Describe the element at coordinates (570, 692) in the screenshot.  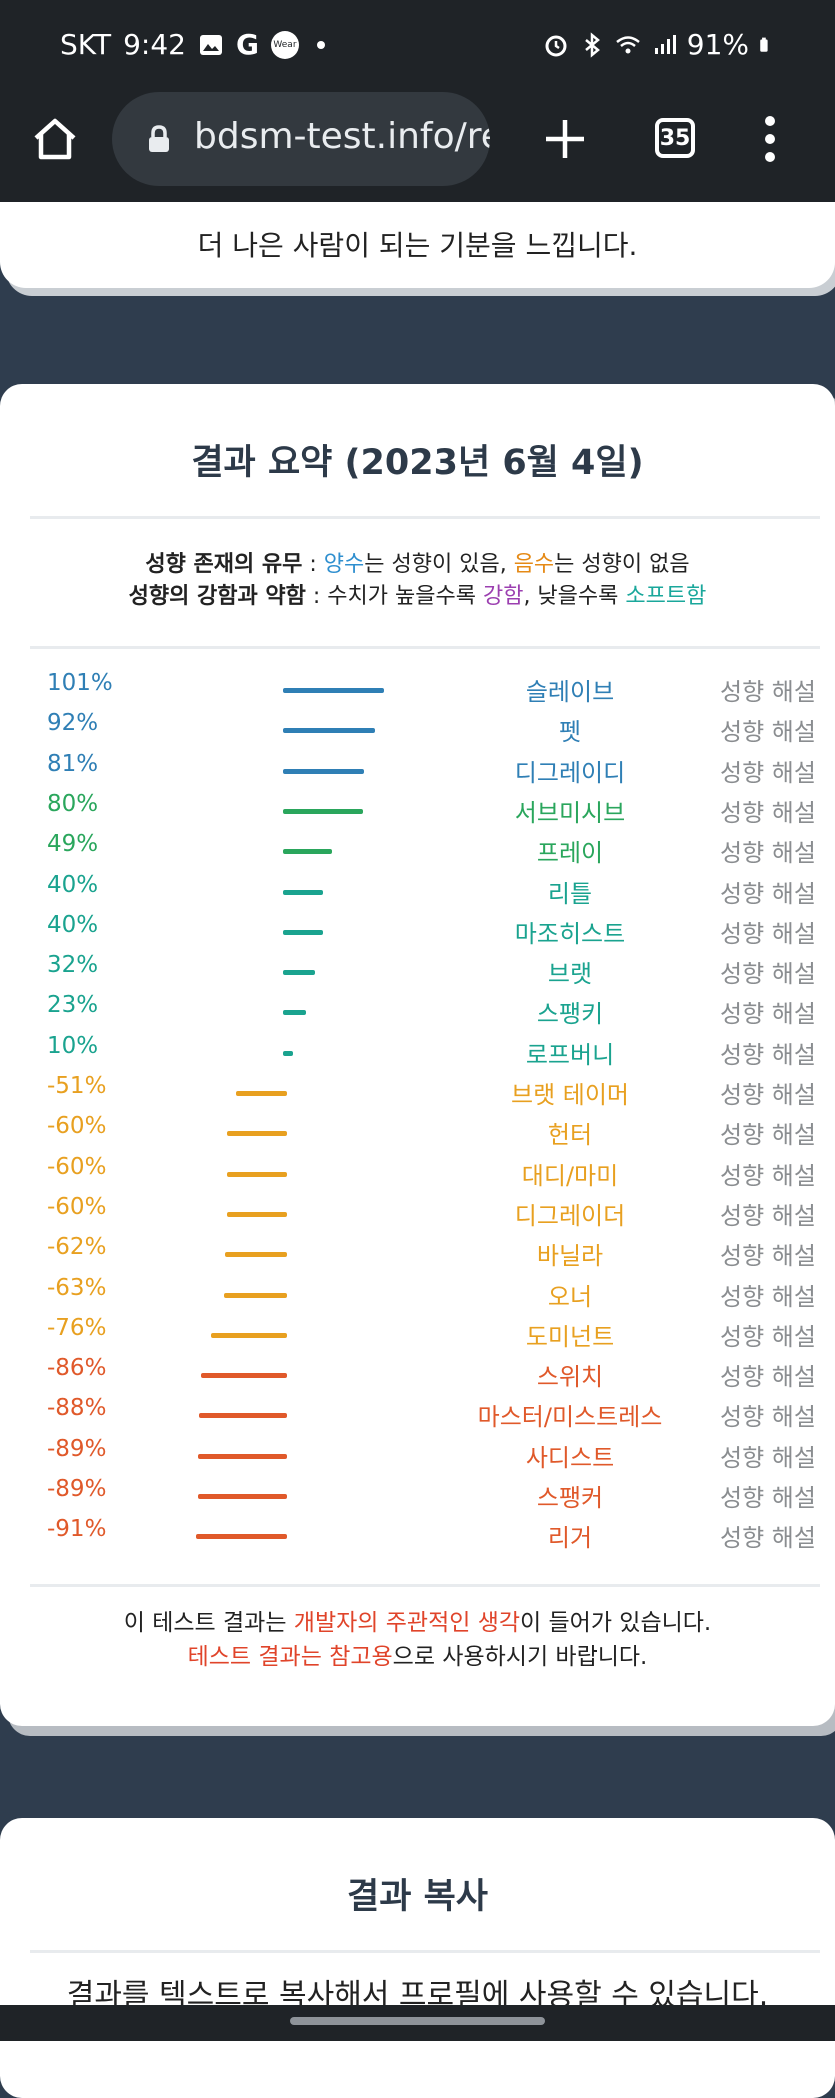
I see `result-type-name: 슬레이브` at that location.